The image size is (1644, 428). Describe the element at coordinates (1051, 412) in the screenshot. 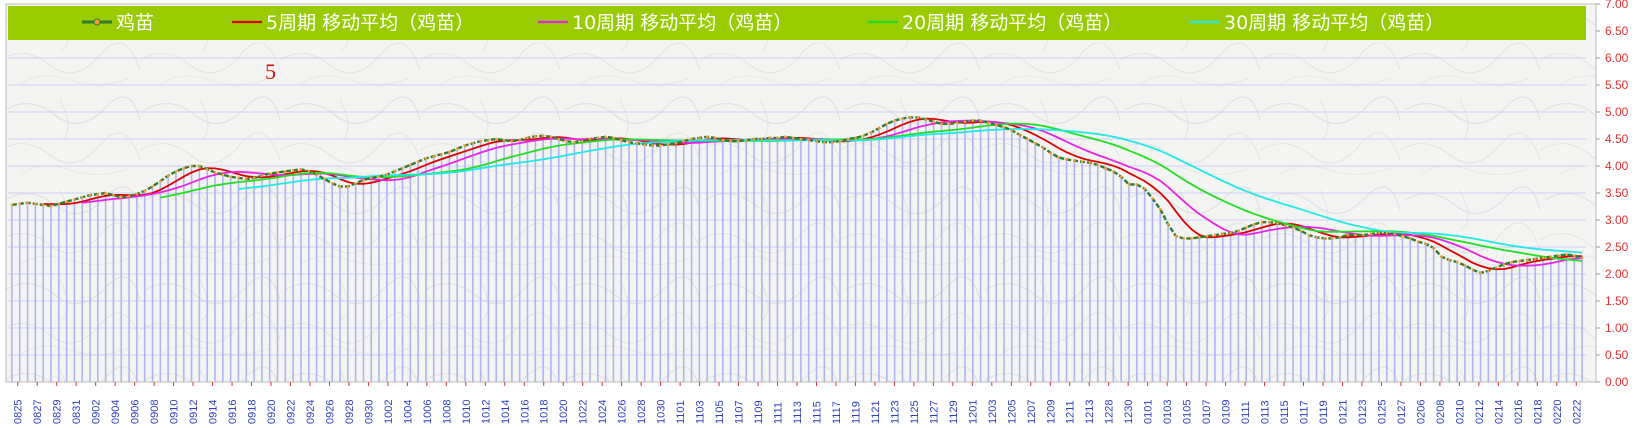

I see `x-tick-label: 1209` at that location.